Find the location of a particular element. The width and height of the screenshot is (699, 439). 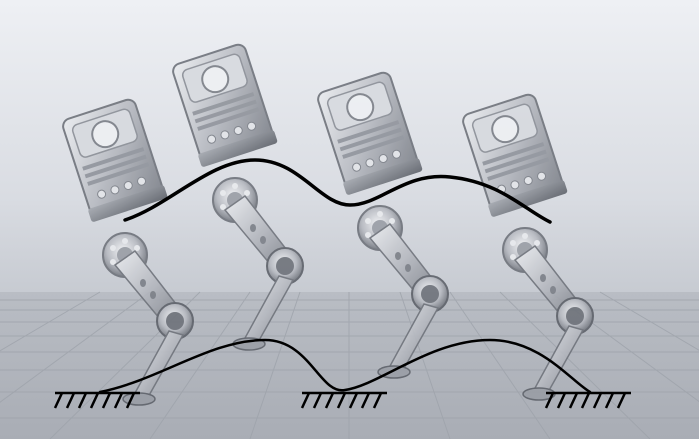

ground-symbol-left is located at coordinates (96, 400).